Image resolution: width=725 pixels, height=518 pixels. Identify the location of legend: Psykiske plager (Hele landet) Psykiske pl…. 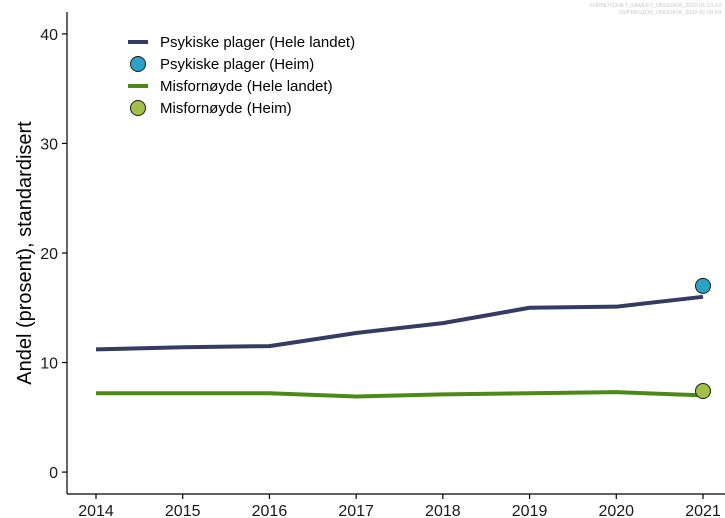
(241, 75).